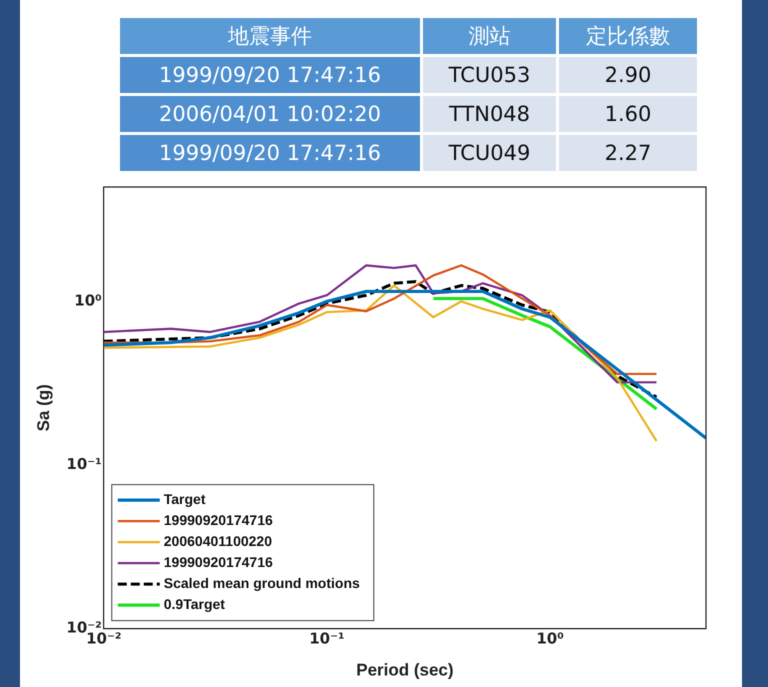 The width and height of the screenshot is (768, 687). Describe the element at coordinates (262, 582) in the screenshot. I see `legend-label: Scaled mean ground motions` at that location.